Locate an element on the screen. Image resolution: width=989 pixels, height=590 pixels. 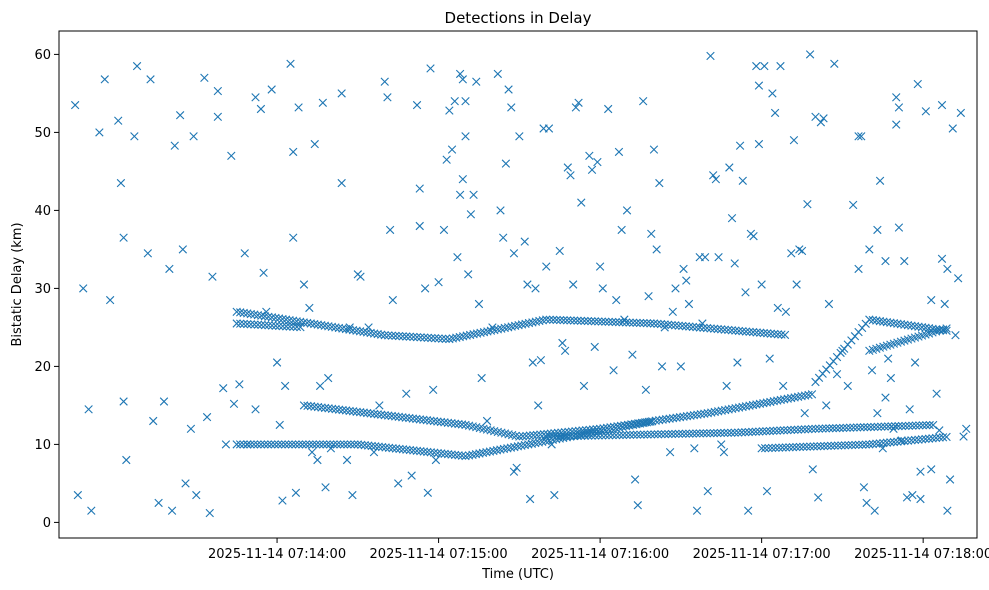
x-tick-label: 2025-11-14 07:16:00 is located at coordinates (600, 554).